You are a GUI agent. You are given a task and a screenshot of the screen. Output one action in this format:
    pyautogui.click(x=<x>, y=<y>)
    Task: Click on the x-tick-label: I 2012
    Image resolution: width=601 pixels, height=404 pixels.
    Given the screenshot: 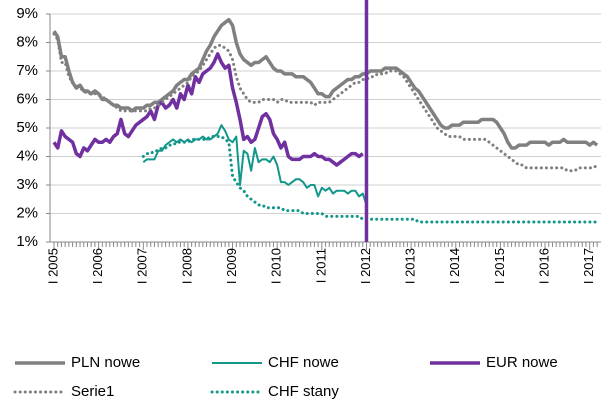 What is the action you would take?
    pyautogui.click(x=365, y=266)
    